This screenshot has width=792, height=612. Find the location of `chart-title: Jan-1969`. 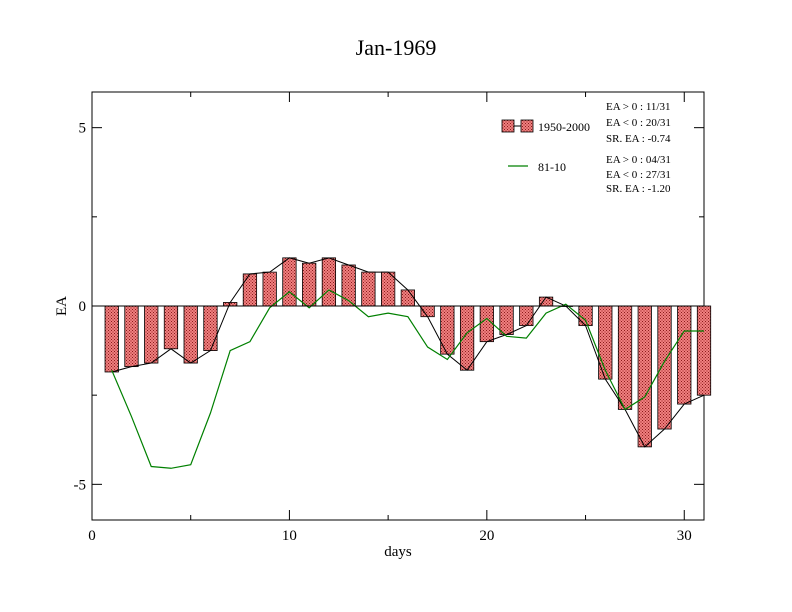

chart-title: Jan-1969 is located at coordinates (396, 47).